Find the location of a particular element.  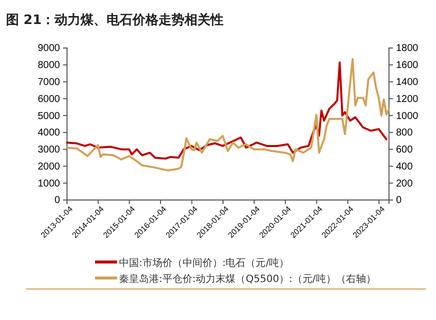

y-tick-label: 4000 is located at coordinates (49, 133).